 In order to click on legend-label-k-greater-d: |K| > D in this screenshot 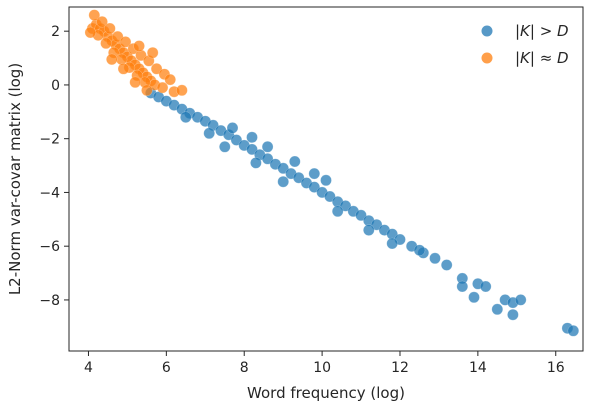, I will do `click(542, 31)`.